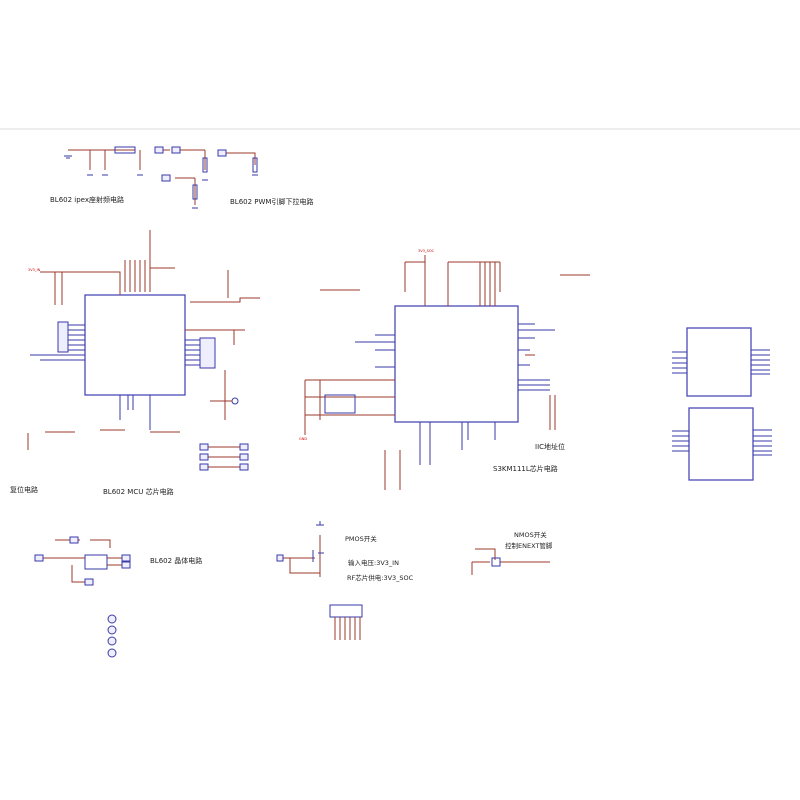  What do you see at coordinates (529, 545) in the screenshot?
I see `enext-note: 控制ENEXT管脚` at bounding box center [529, 545].